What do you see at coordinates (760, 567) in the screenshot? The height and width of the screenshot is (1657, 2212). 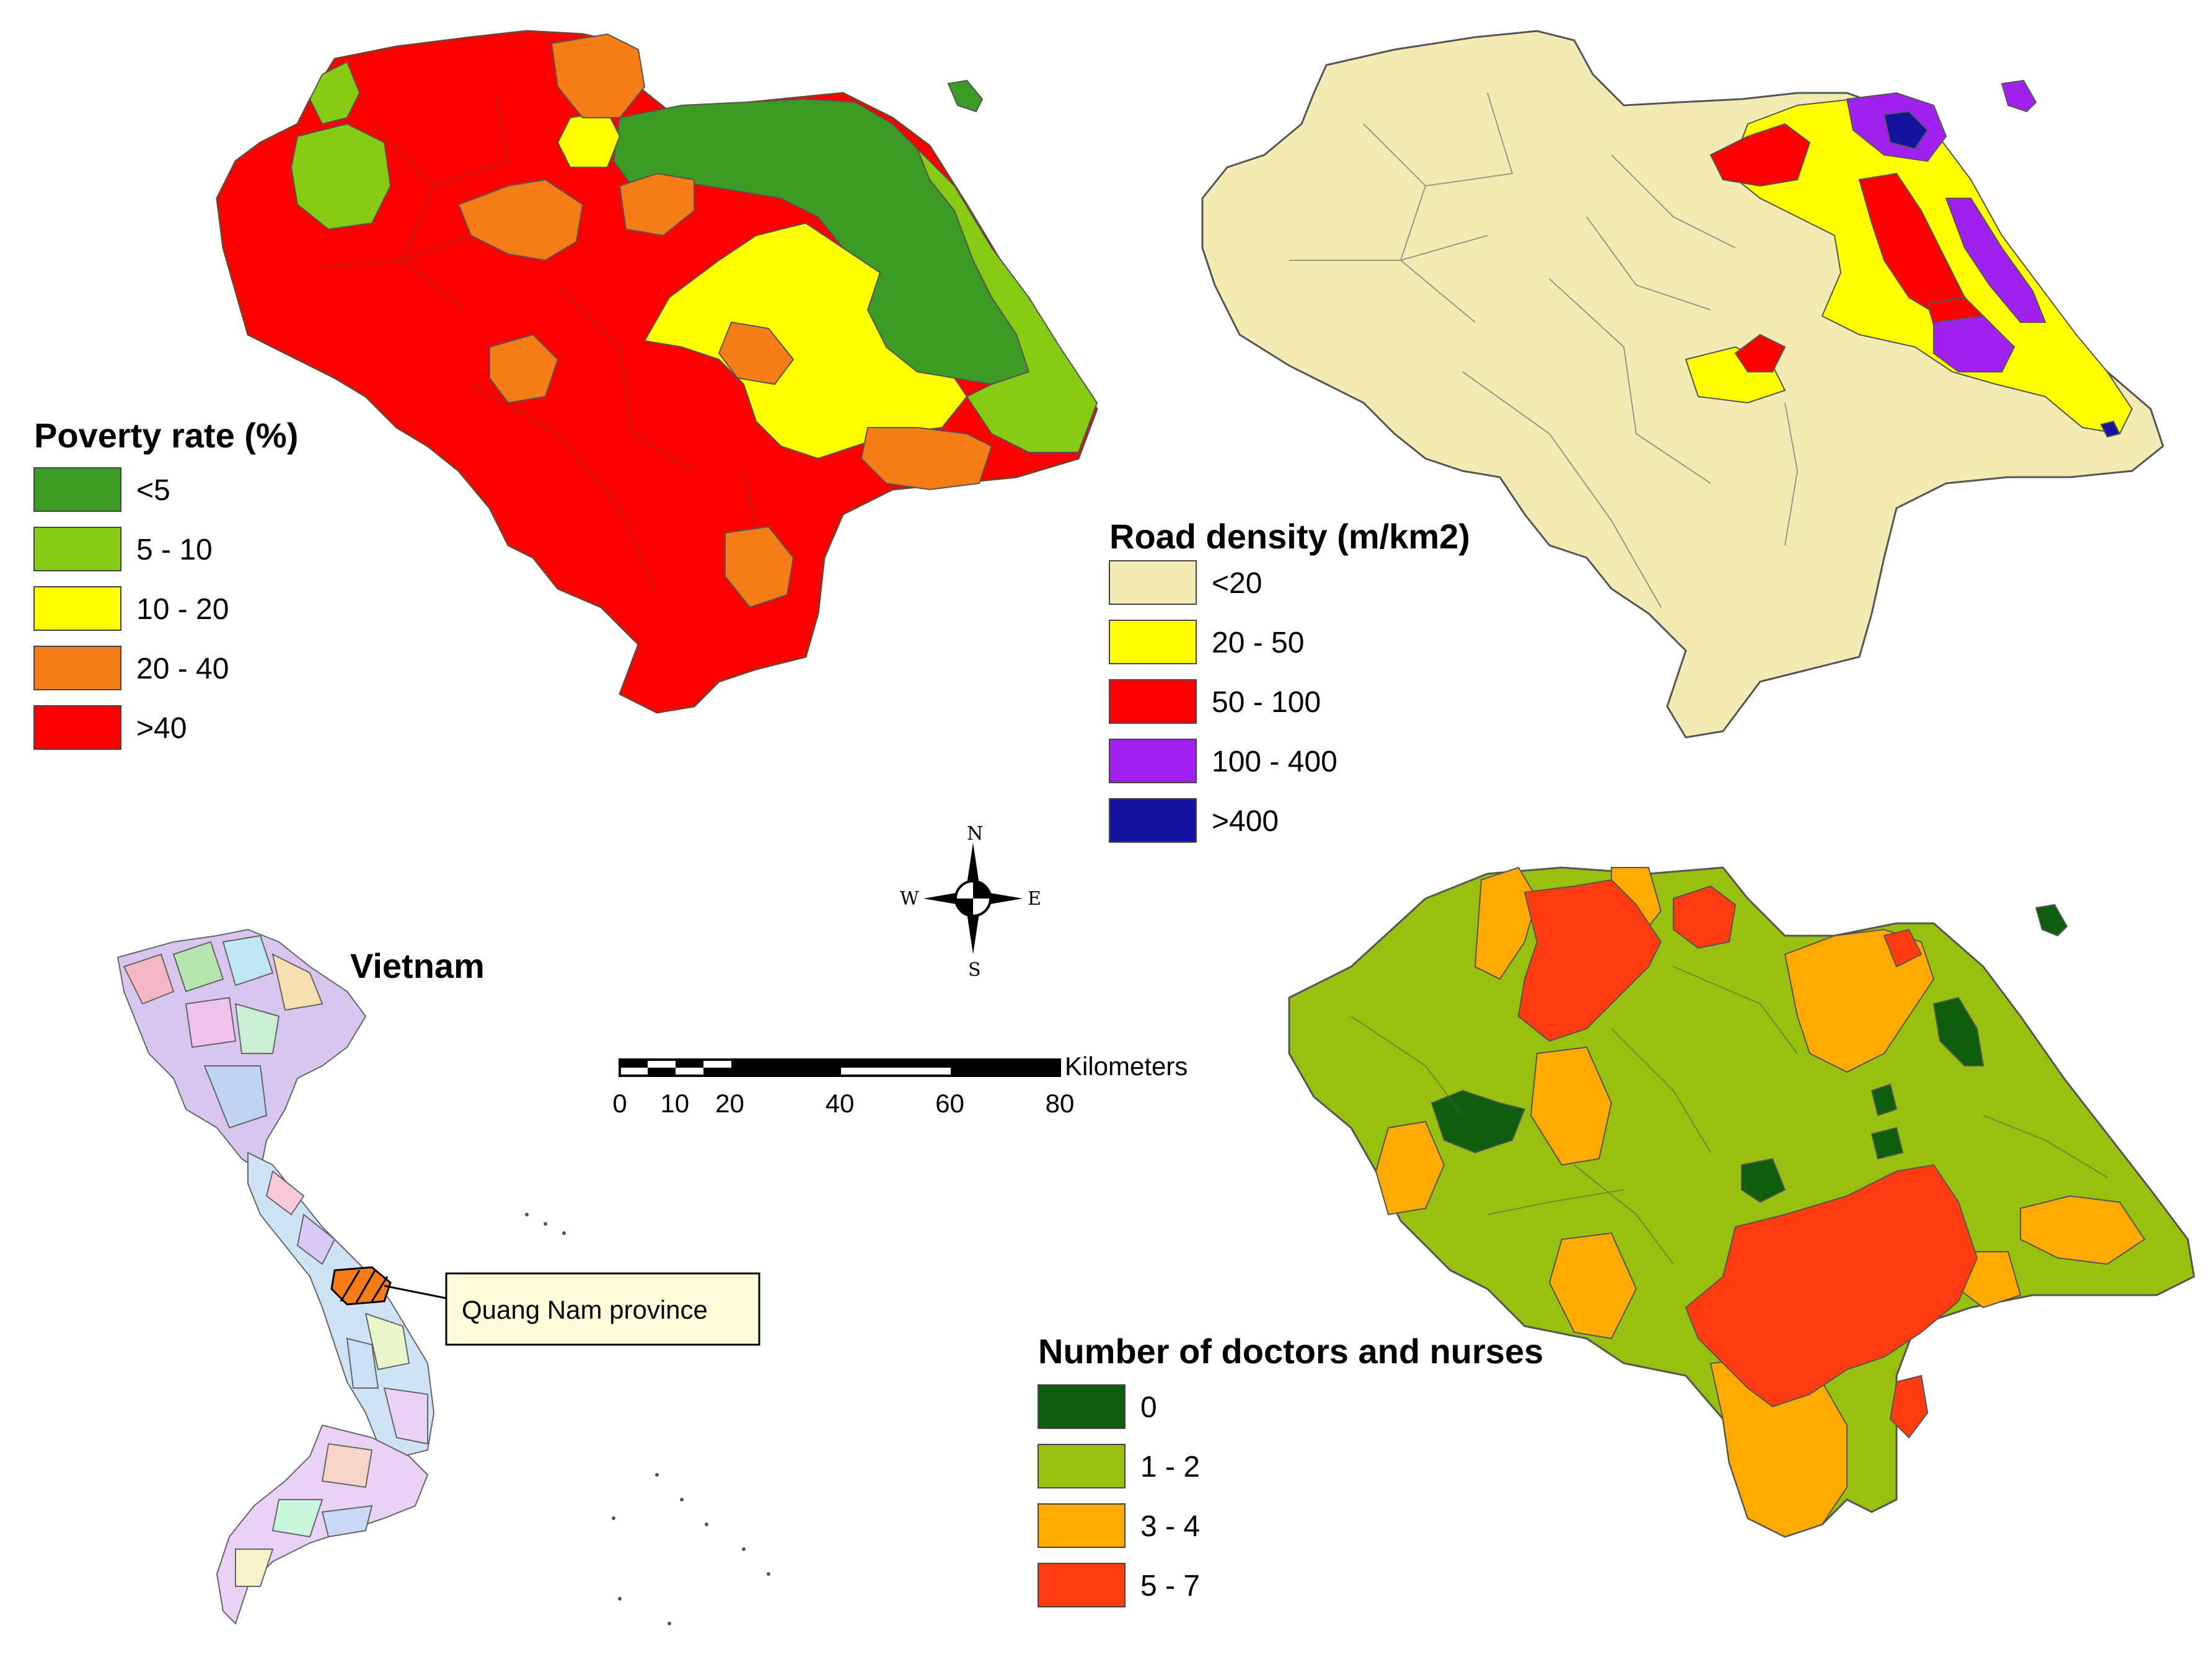 I see `poverty-region-orange-south` at bounding box center [760, 567].